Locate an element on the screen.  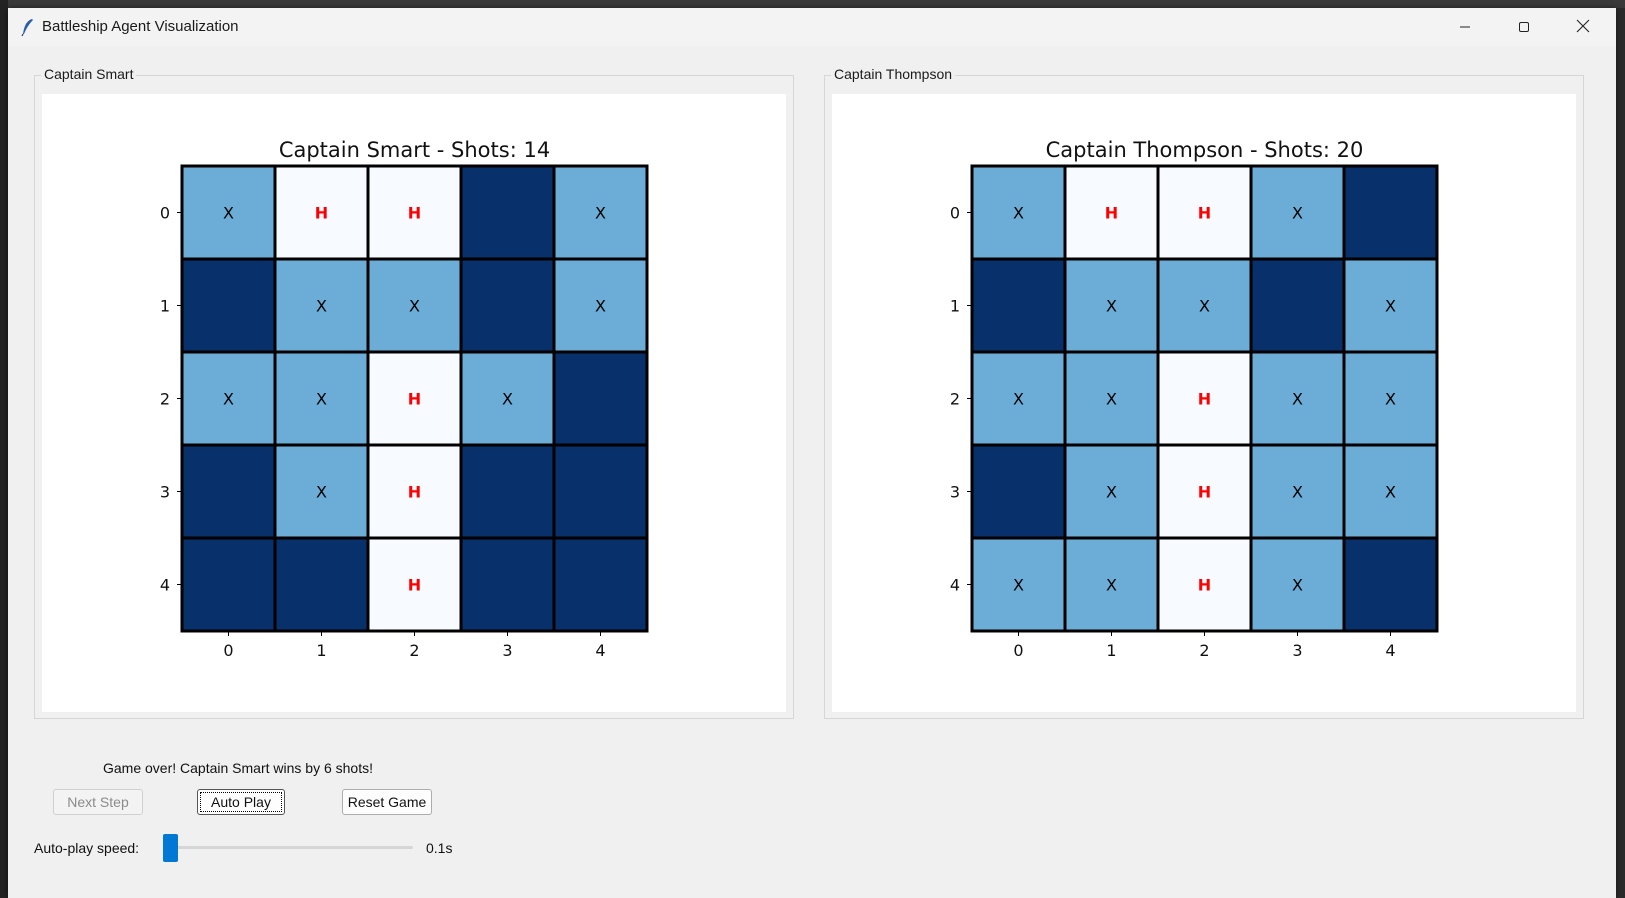
minimize-icon is located at coordinates (1465, 27).